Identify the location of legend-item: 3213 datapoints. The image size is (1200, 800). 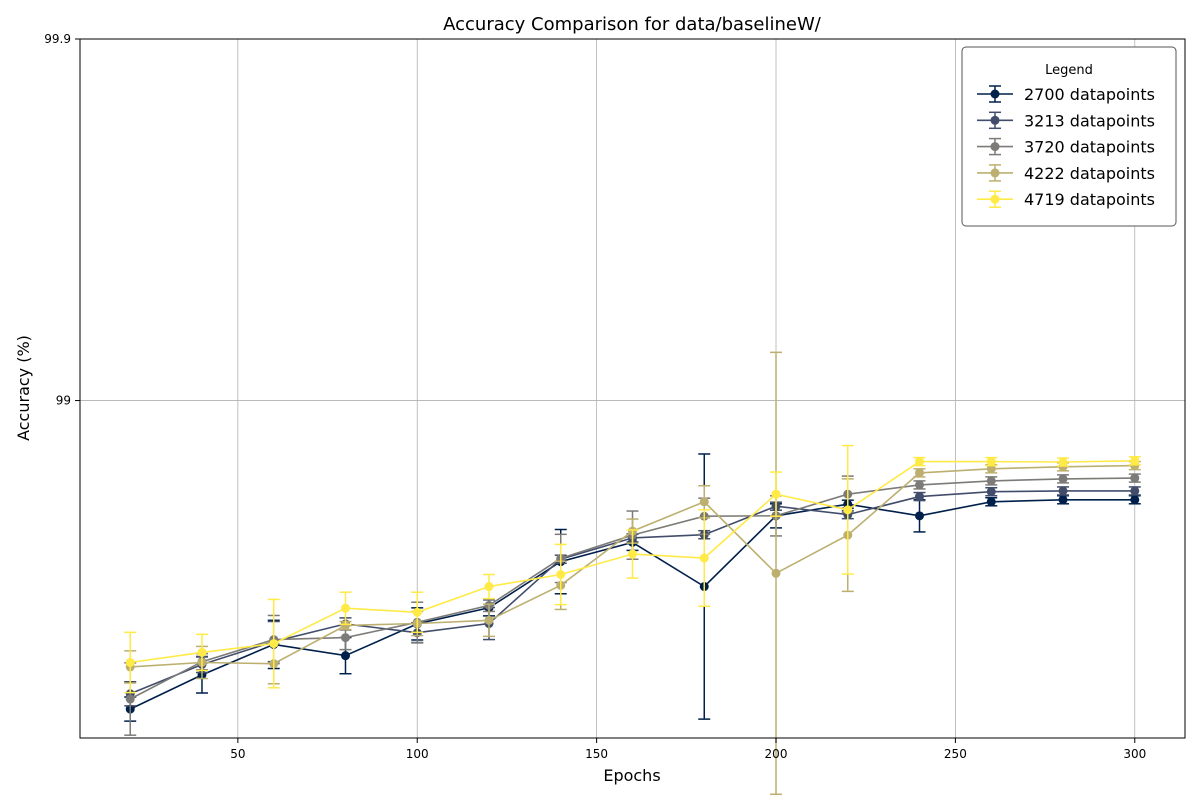
(1066, 120).